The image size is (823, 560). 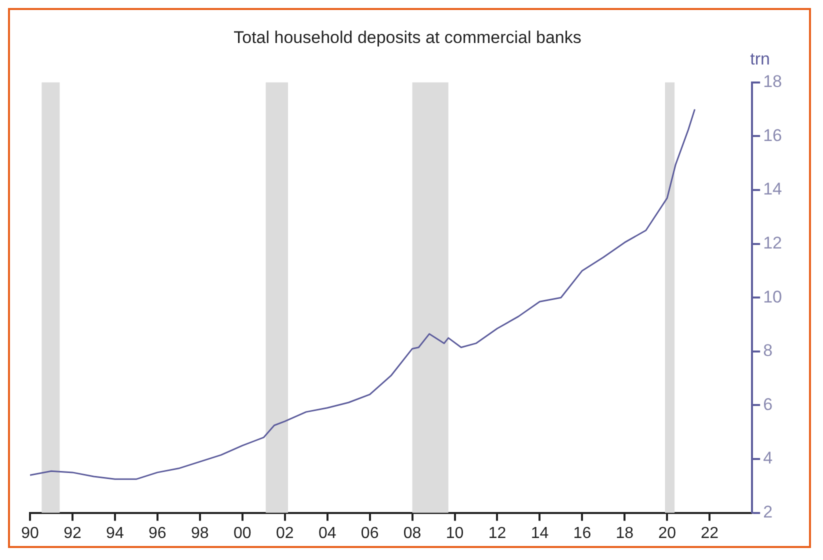 I want to click on y-tick-label: 14, so click(x=772, y=189).